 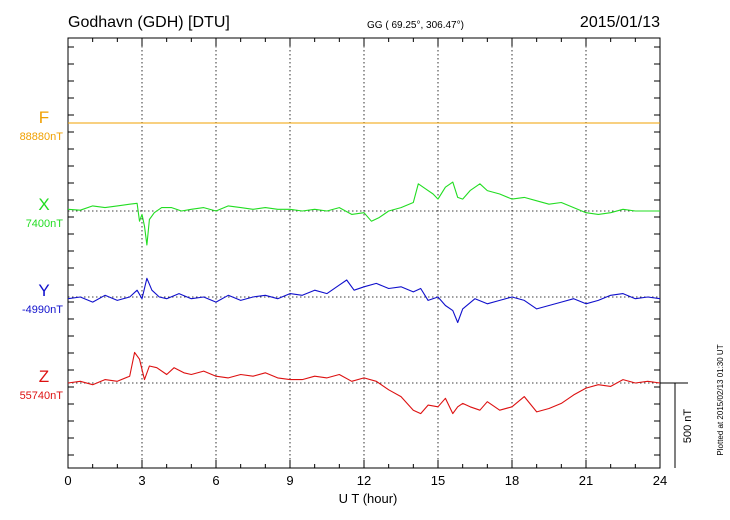 What do you see at coordinates (586, 480) in the screenshot?
I see `x-tick-label-21: 21` at bounding box center [586, 480].